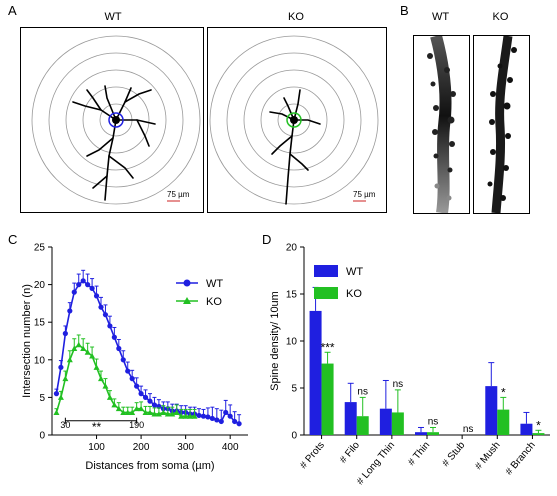  I want to click on series-line-ko, so click(125, 380).